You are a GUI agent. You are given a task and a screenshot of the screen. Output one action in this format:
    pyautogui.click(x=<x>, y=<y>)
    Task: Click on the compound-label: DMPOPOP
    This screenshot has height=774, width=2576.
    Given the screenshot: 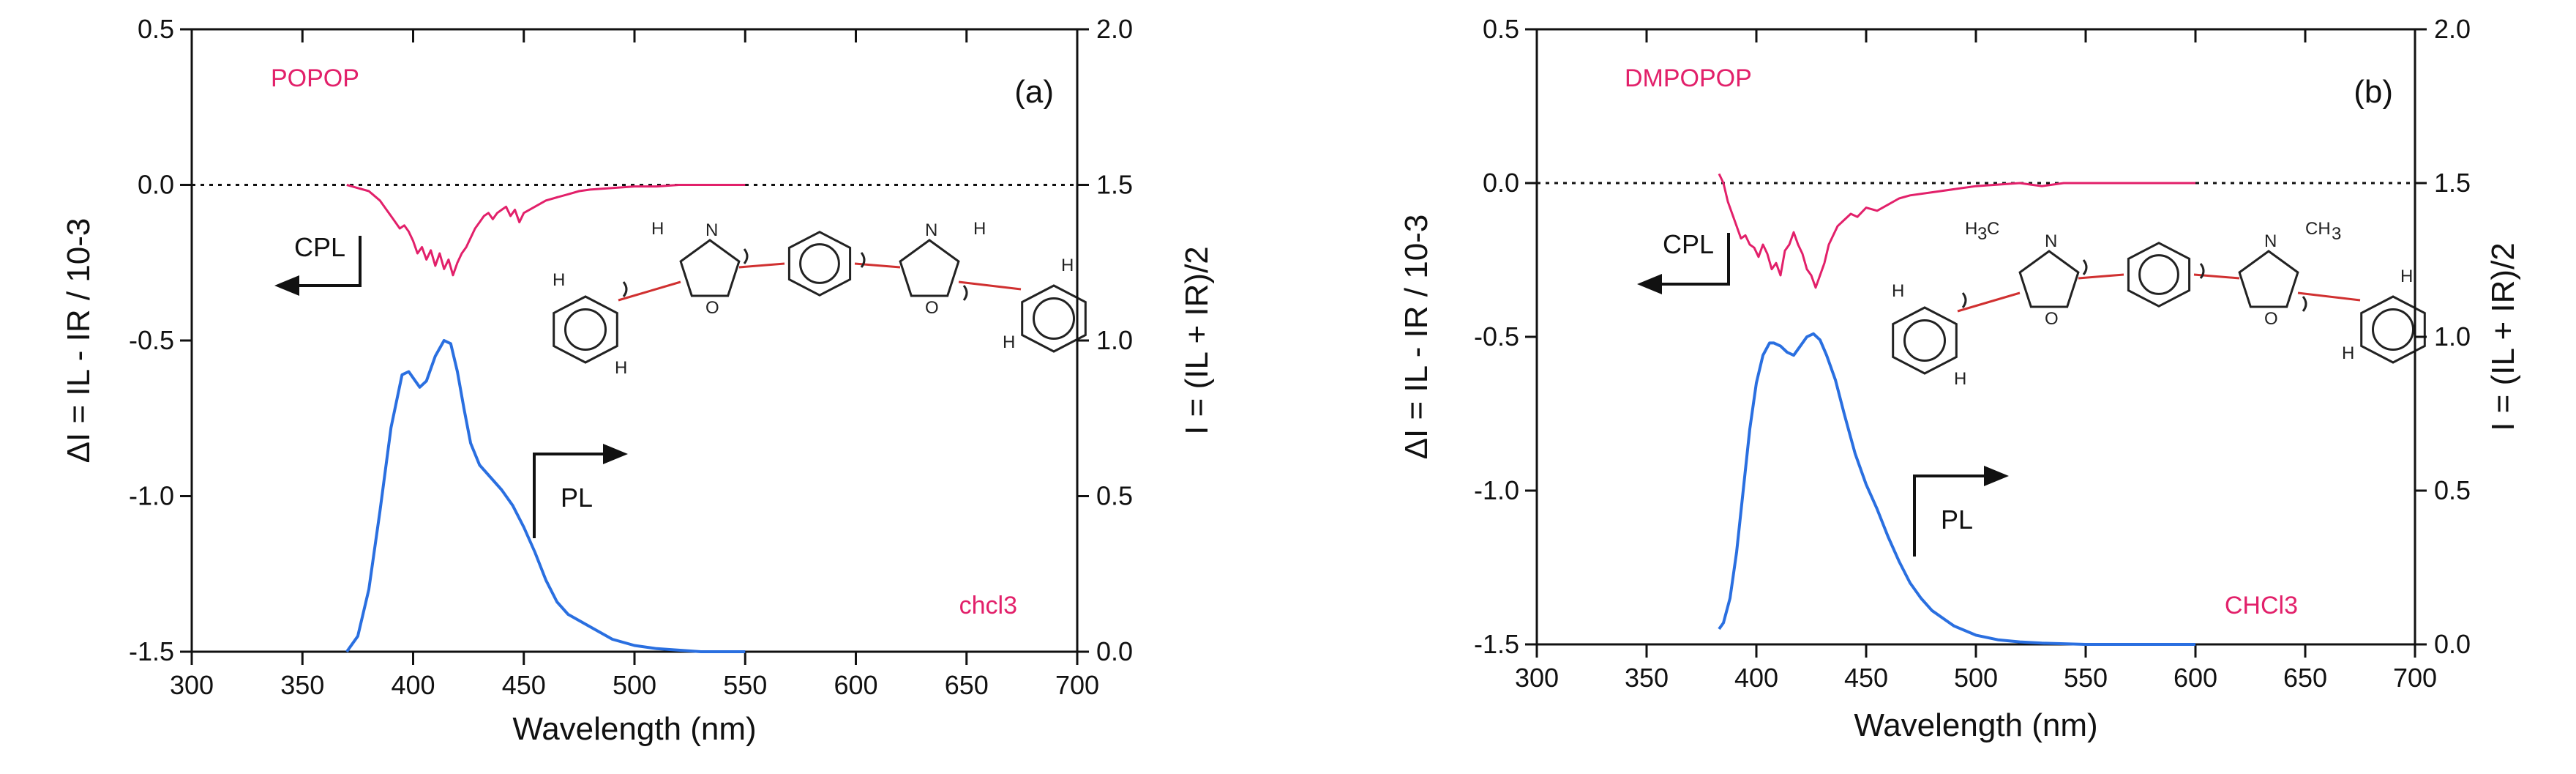 What is the action you would take?
    pyautogui.click(x=1688, y=78)
    